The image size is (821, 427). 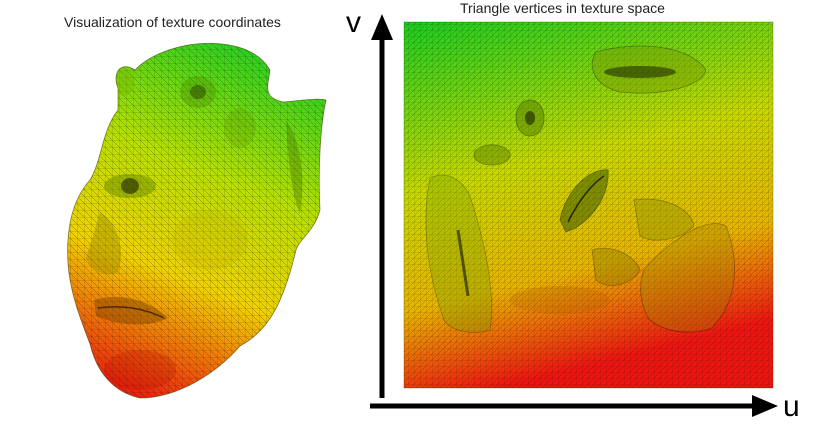 What do you see at coordinates (353, 22) in the screenshot?
I see `v-axis-label: v` at bounding box center [353, 22].